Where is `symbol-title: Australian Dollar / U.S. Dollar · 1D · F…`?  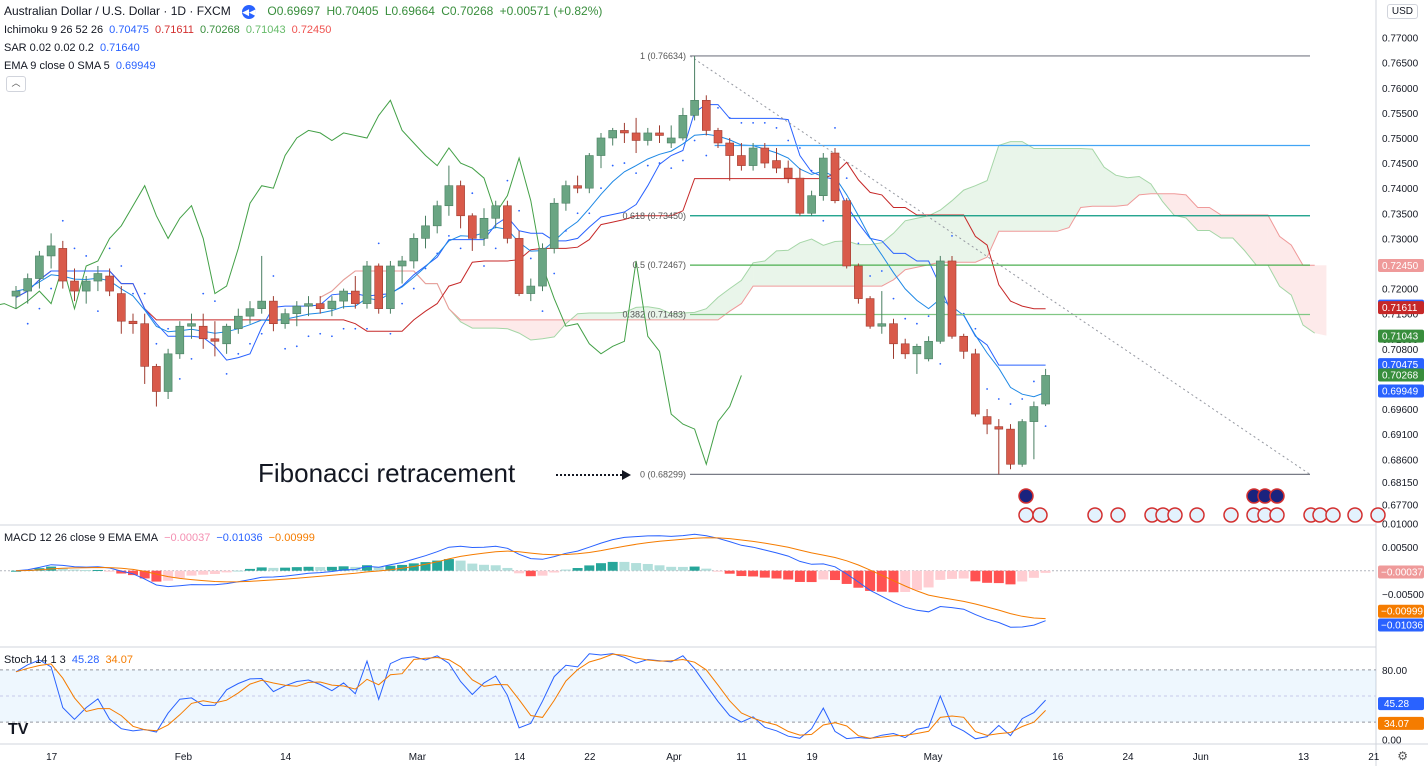
symbol-title: Australian Dollar / U.S. Dollar · 1D · F… is located at coordinates (117, 11).